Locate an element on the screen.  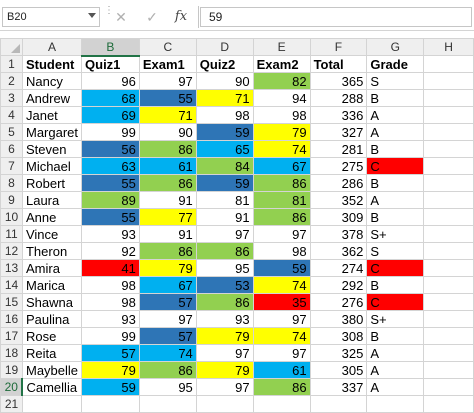
header-cell: Quiz1 is located at coordinates (110, 64).